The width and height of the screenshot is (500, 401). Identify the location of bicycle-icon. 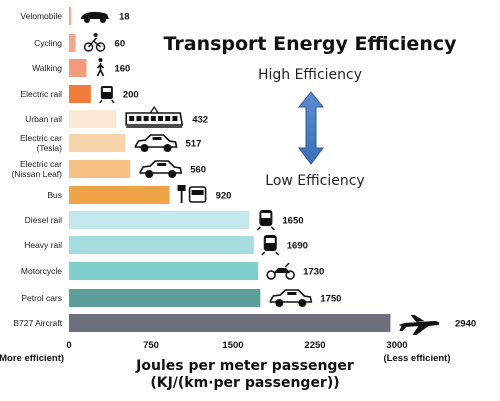
(94, 42).